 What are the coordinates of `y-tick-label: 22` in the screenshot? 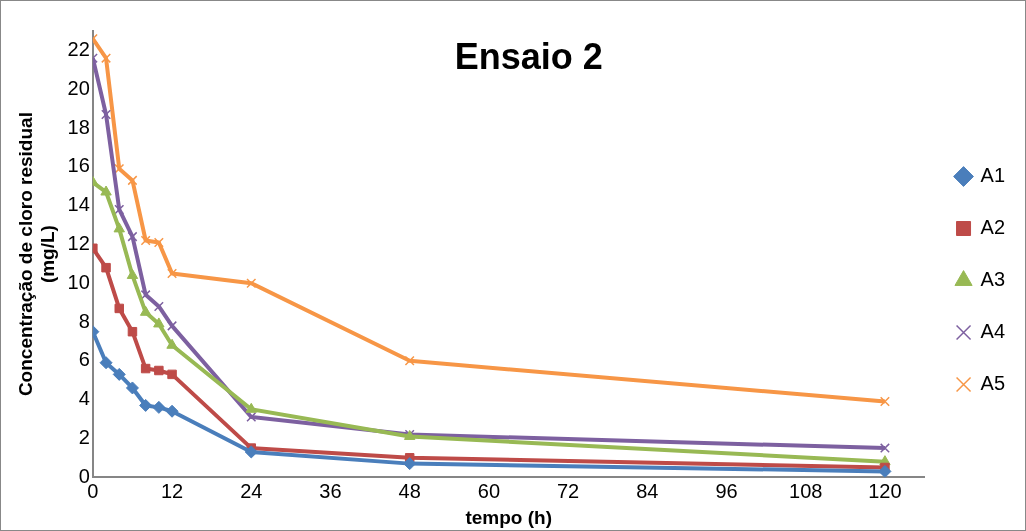 It's located at (78, 48).